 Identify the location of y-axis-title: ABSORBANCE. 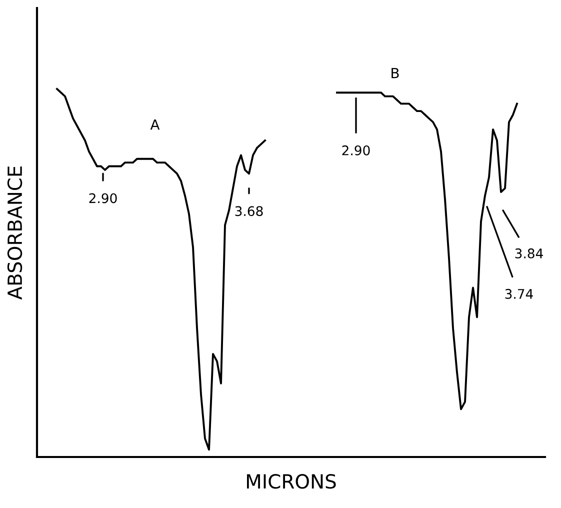
(14, 233).